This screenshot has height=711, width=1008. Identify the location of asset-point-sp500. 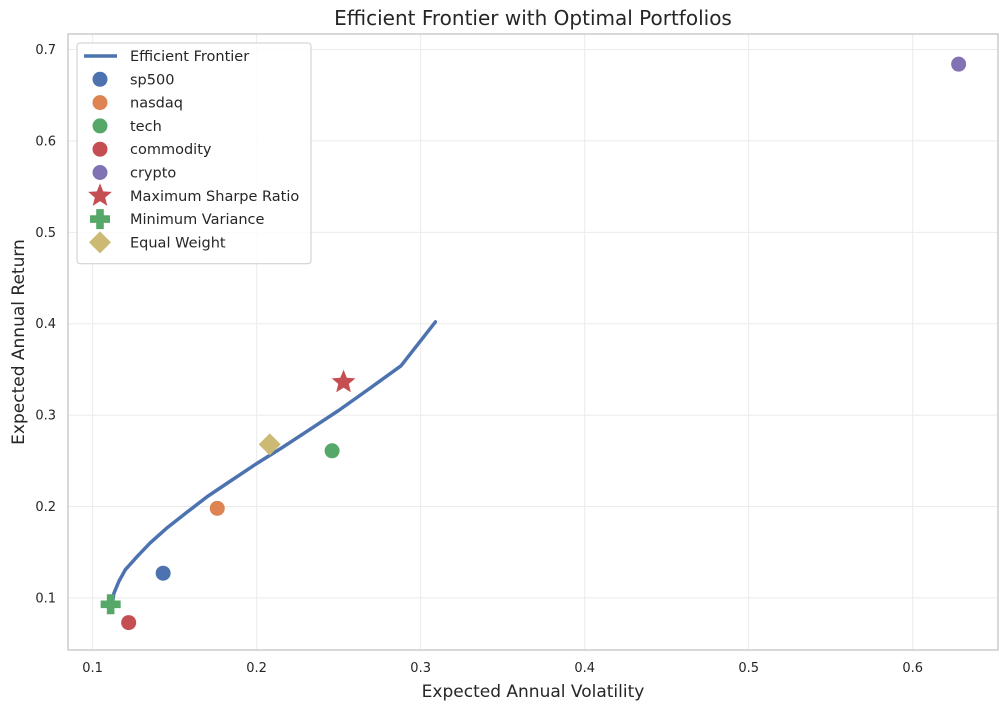
(163, 573).